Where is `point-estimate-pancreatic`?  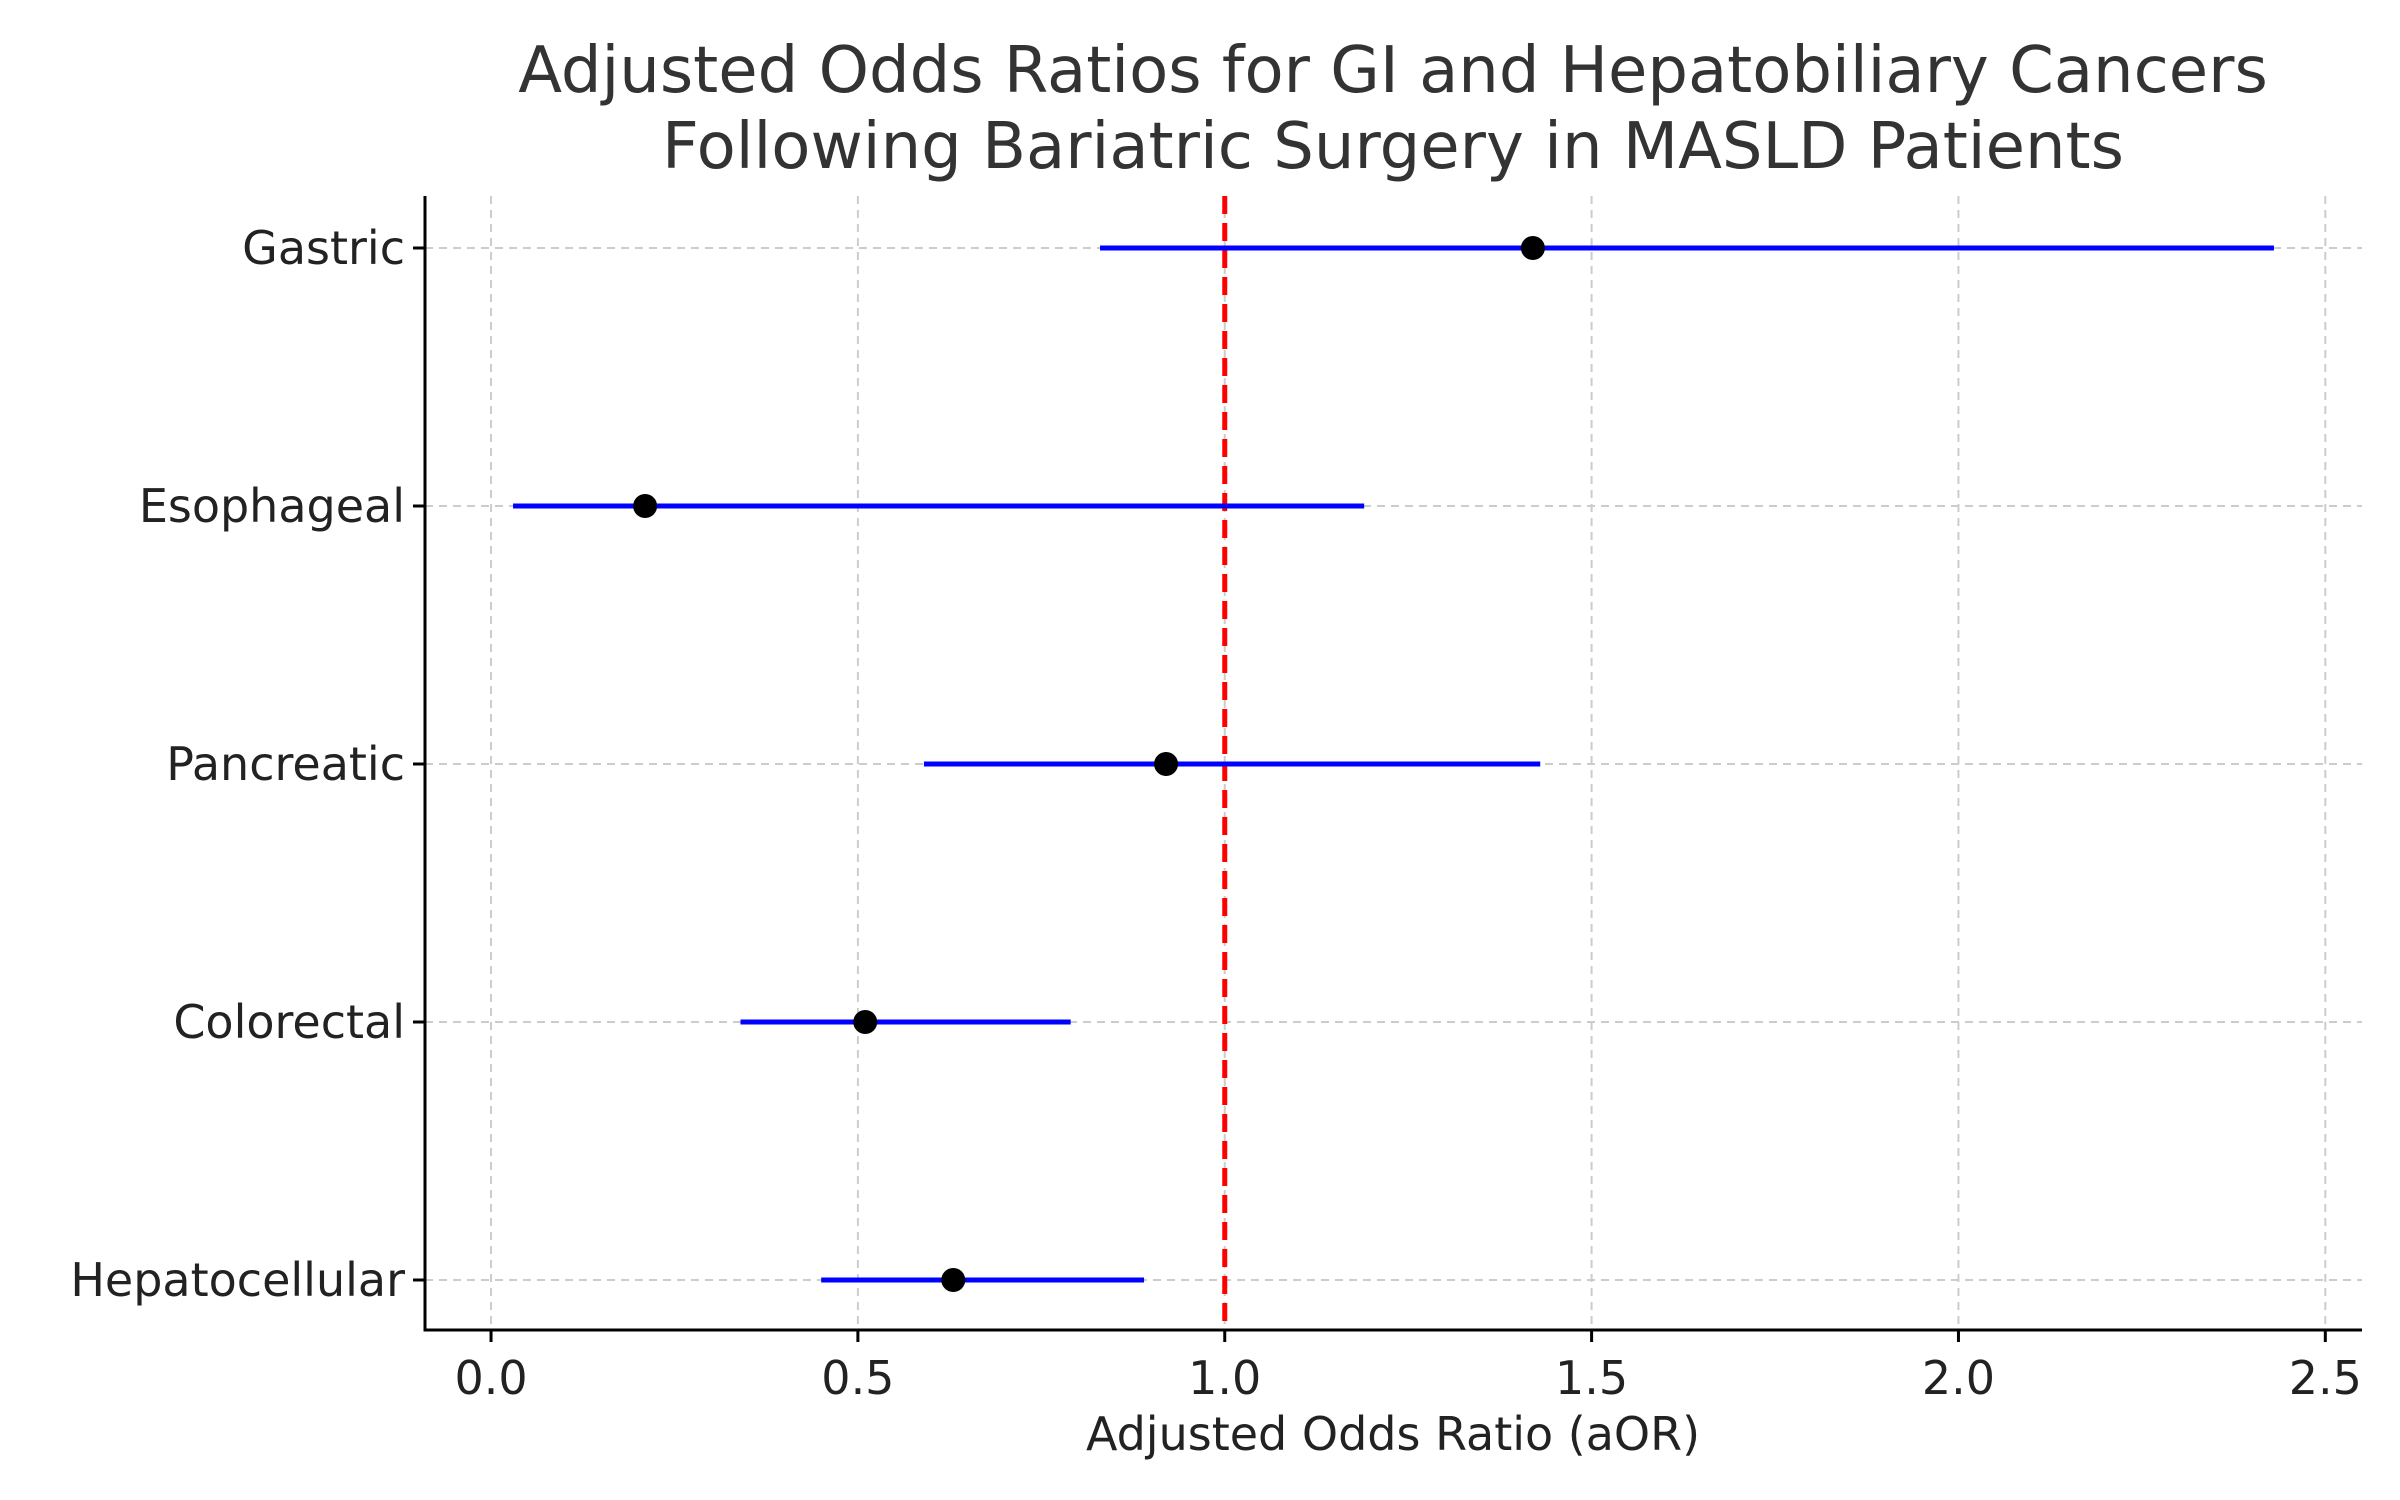
point-estimate-pancreatic is located at coordinates (1166, 764).